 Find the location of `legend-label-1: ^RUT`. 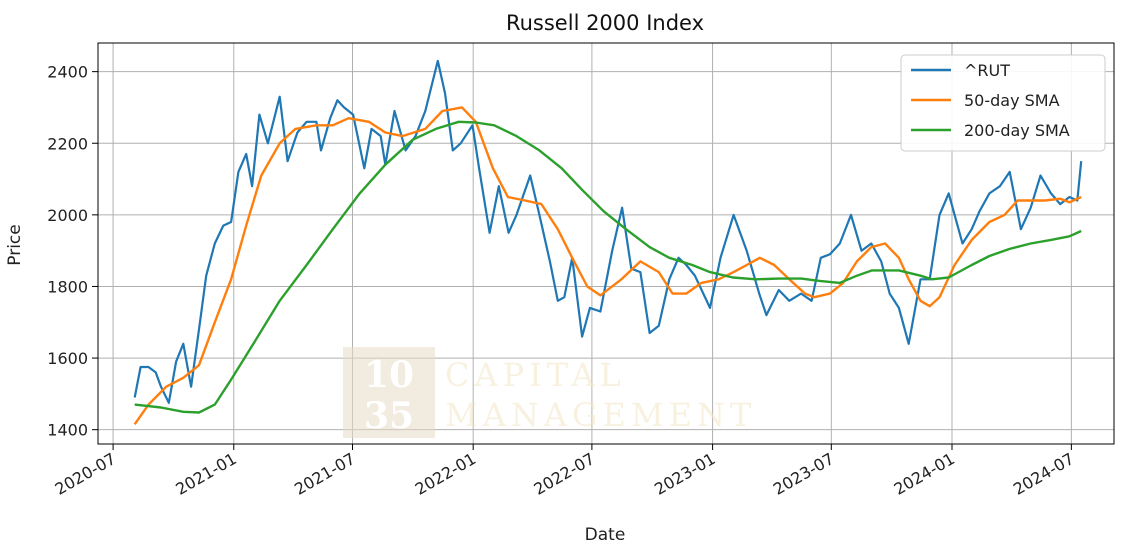

legend-label-1: ^RUT is located at coordinates (987, 70).